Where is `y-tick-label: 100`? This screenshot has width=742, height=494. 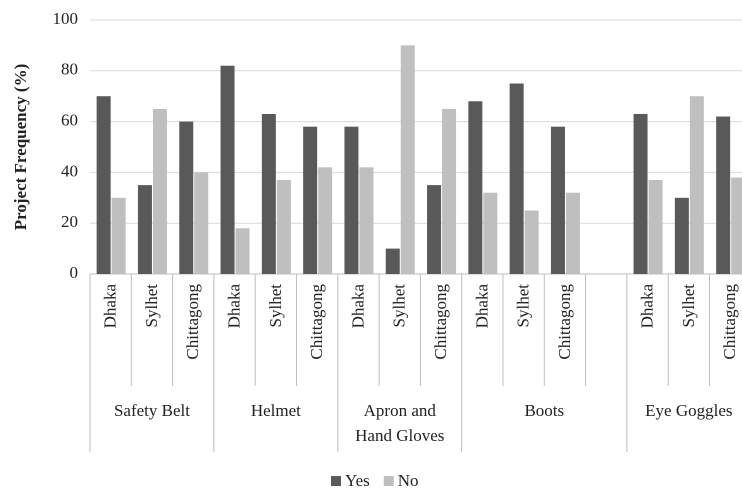
y-tick-label: 100 is located at coordinates (66, 18).